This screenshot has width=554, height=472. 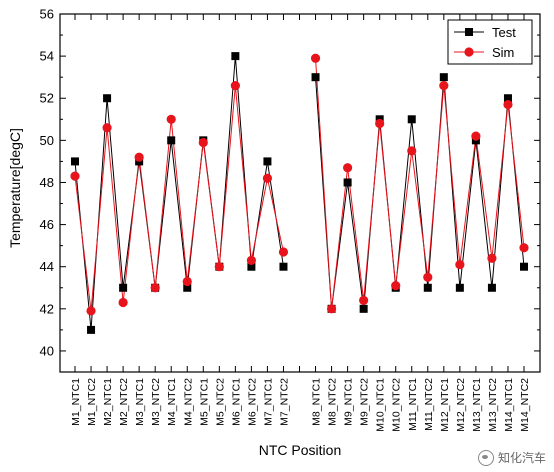 What do you see at coordinates (108, 402) in the screenshot?
I see `x-tick-label: M2_NTC1` at bounding box center [108, 402].